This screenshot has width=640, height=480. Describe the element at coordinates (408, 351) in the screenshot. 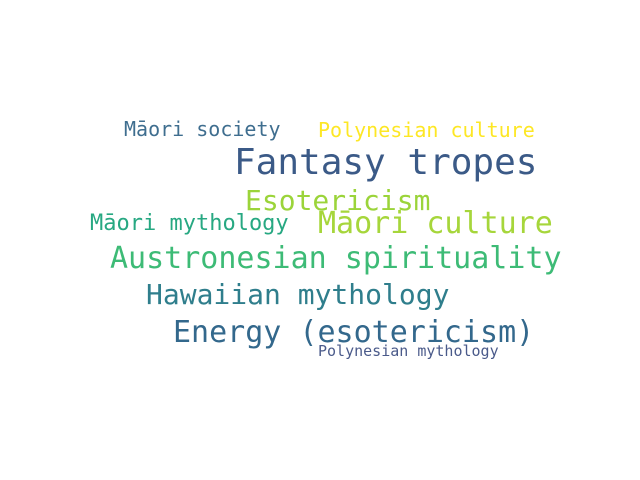

I see `word-polynesian-mythology: Polynesian mythology` at that location.